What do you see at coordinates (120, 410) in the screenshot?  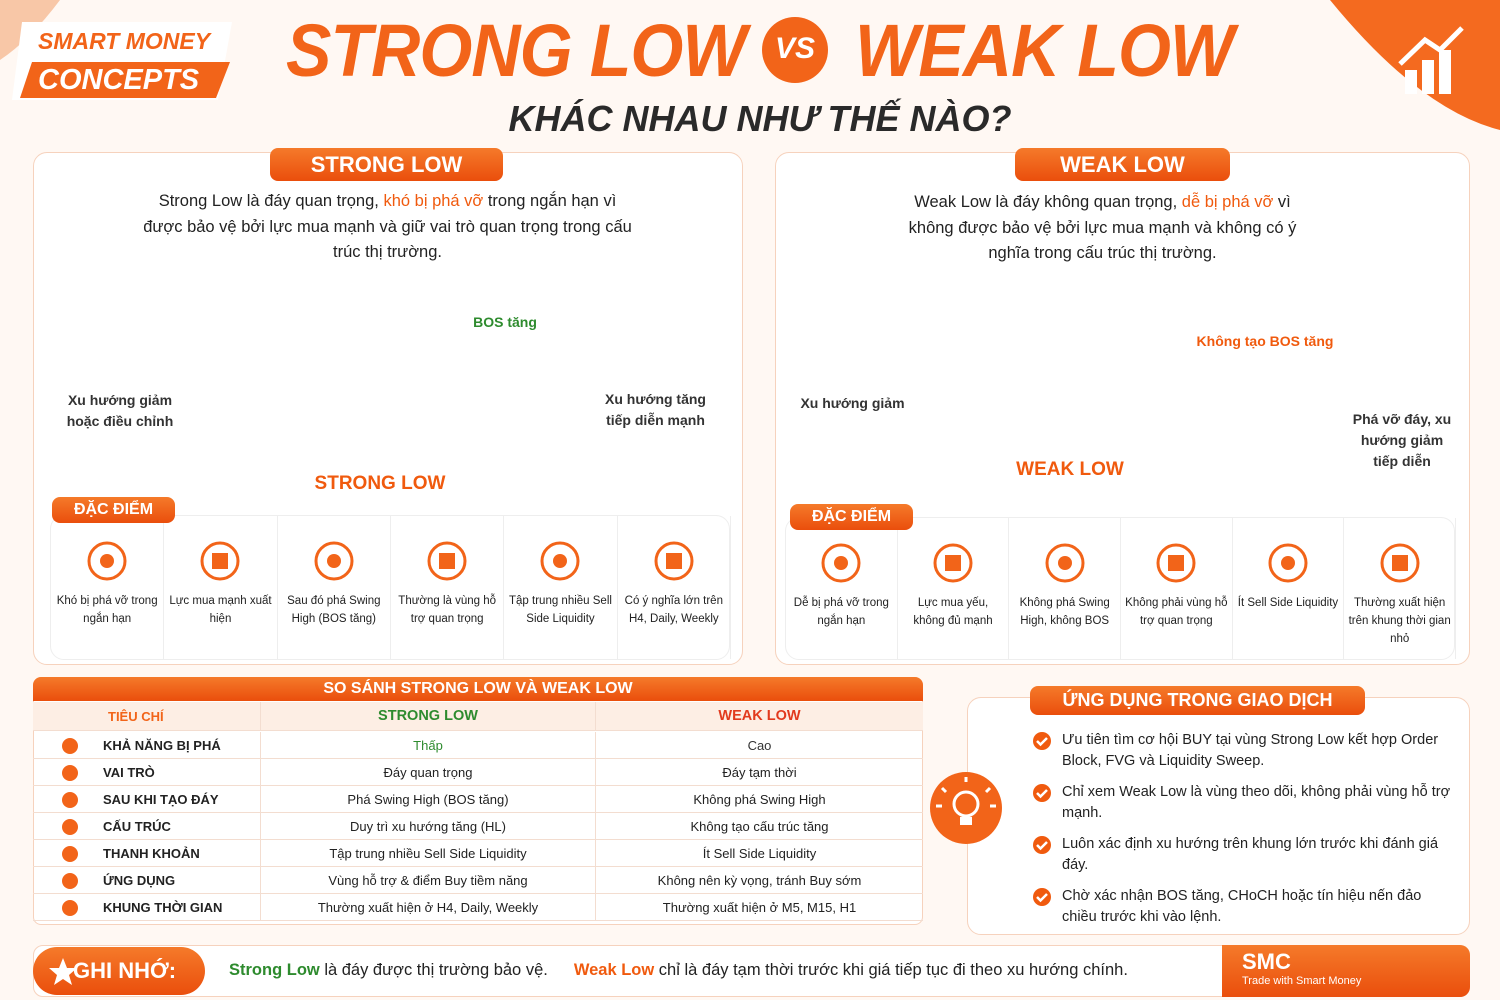 I see `chart-label: Xu hướng giảm hoặc điều chỉnh` at bounding box center [120, 410].